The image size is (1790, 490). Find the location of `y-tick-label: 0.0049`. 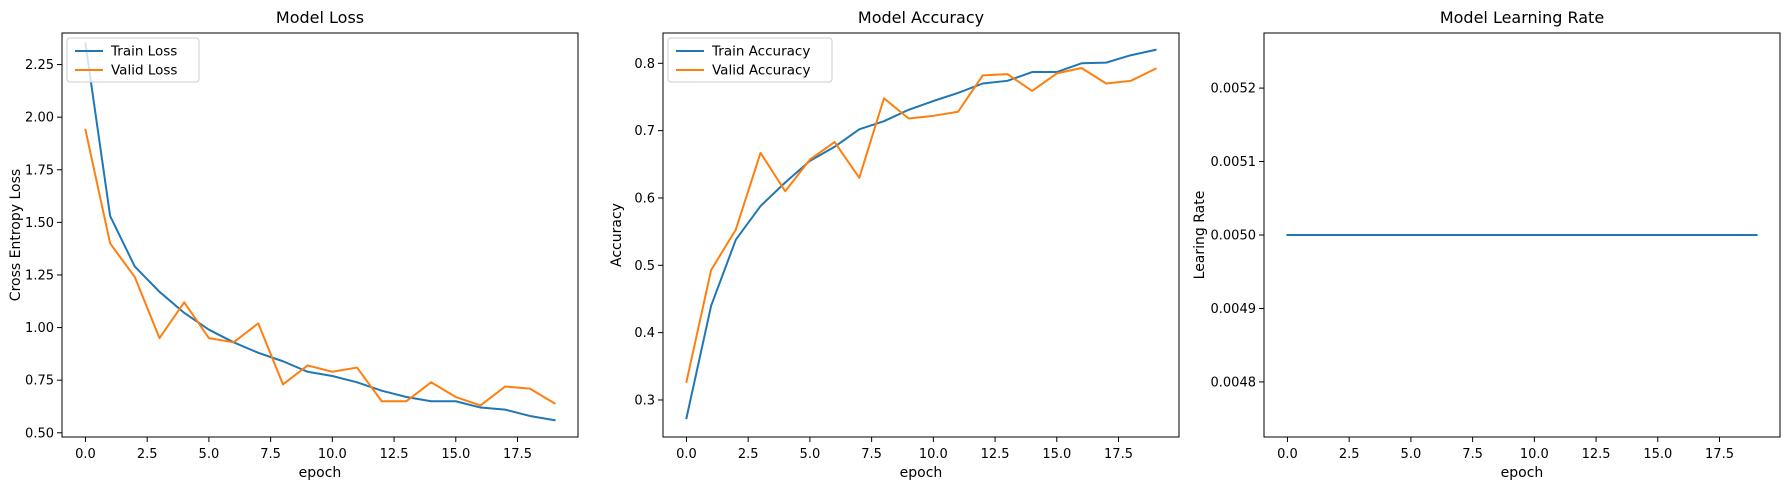

y-tick-label: 0.0049 is located at coordinates (1234, 309).